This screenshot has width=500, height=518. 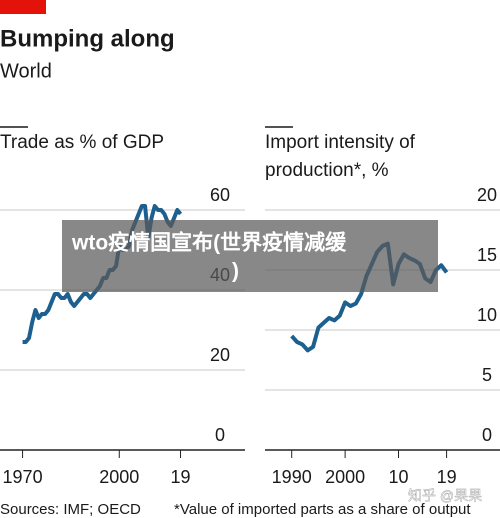 I want to click on x-tick-label: 1990, so click(x=292, y=477).